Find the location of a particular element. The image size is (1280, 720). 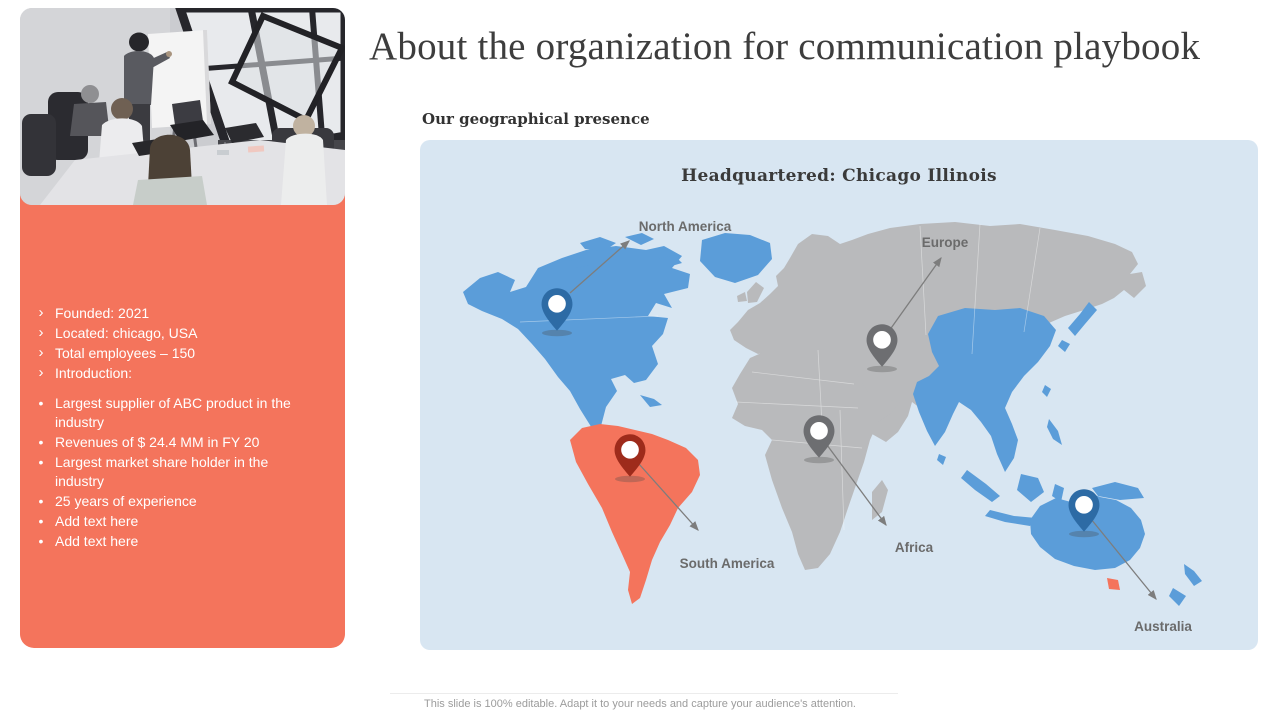

region-label-south-america: South America is located at coordinates (727, 563).